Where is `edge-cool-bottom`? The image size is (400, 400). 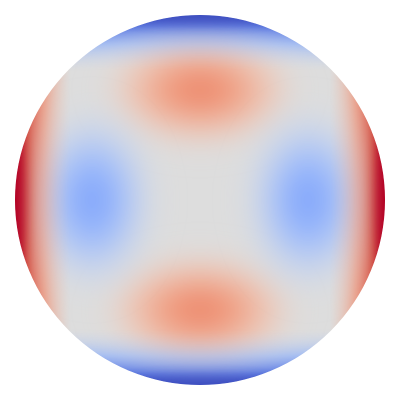 edge-cool-bottom is located at coordinates (200, 381).